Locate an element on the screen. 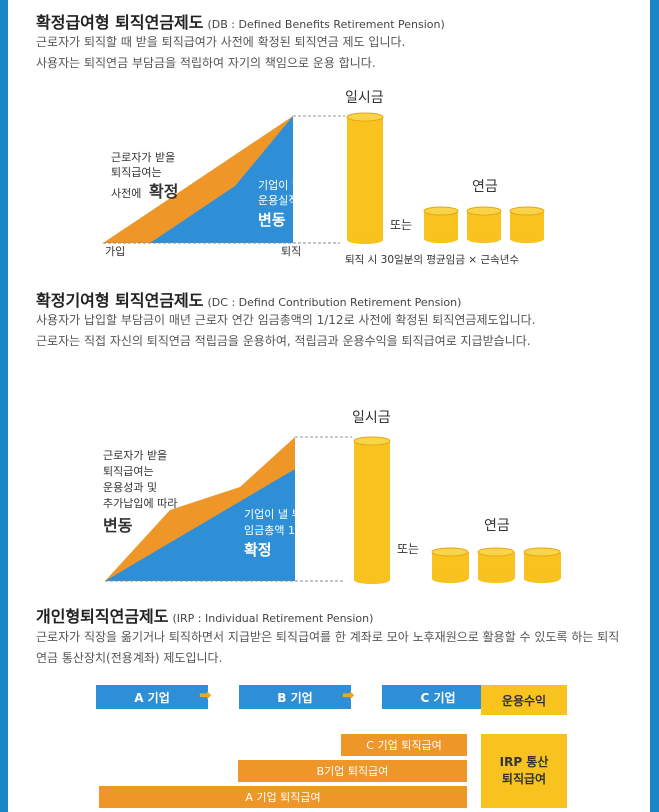  db-label-line1: 근로자가 받을 is located at coordinates (143, 157).